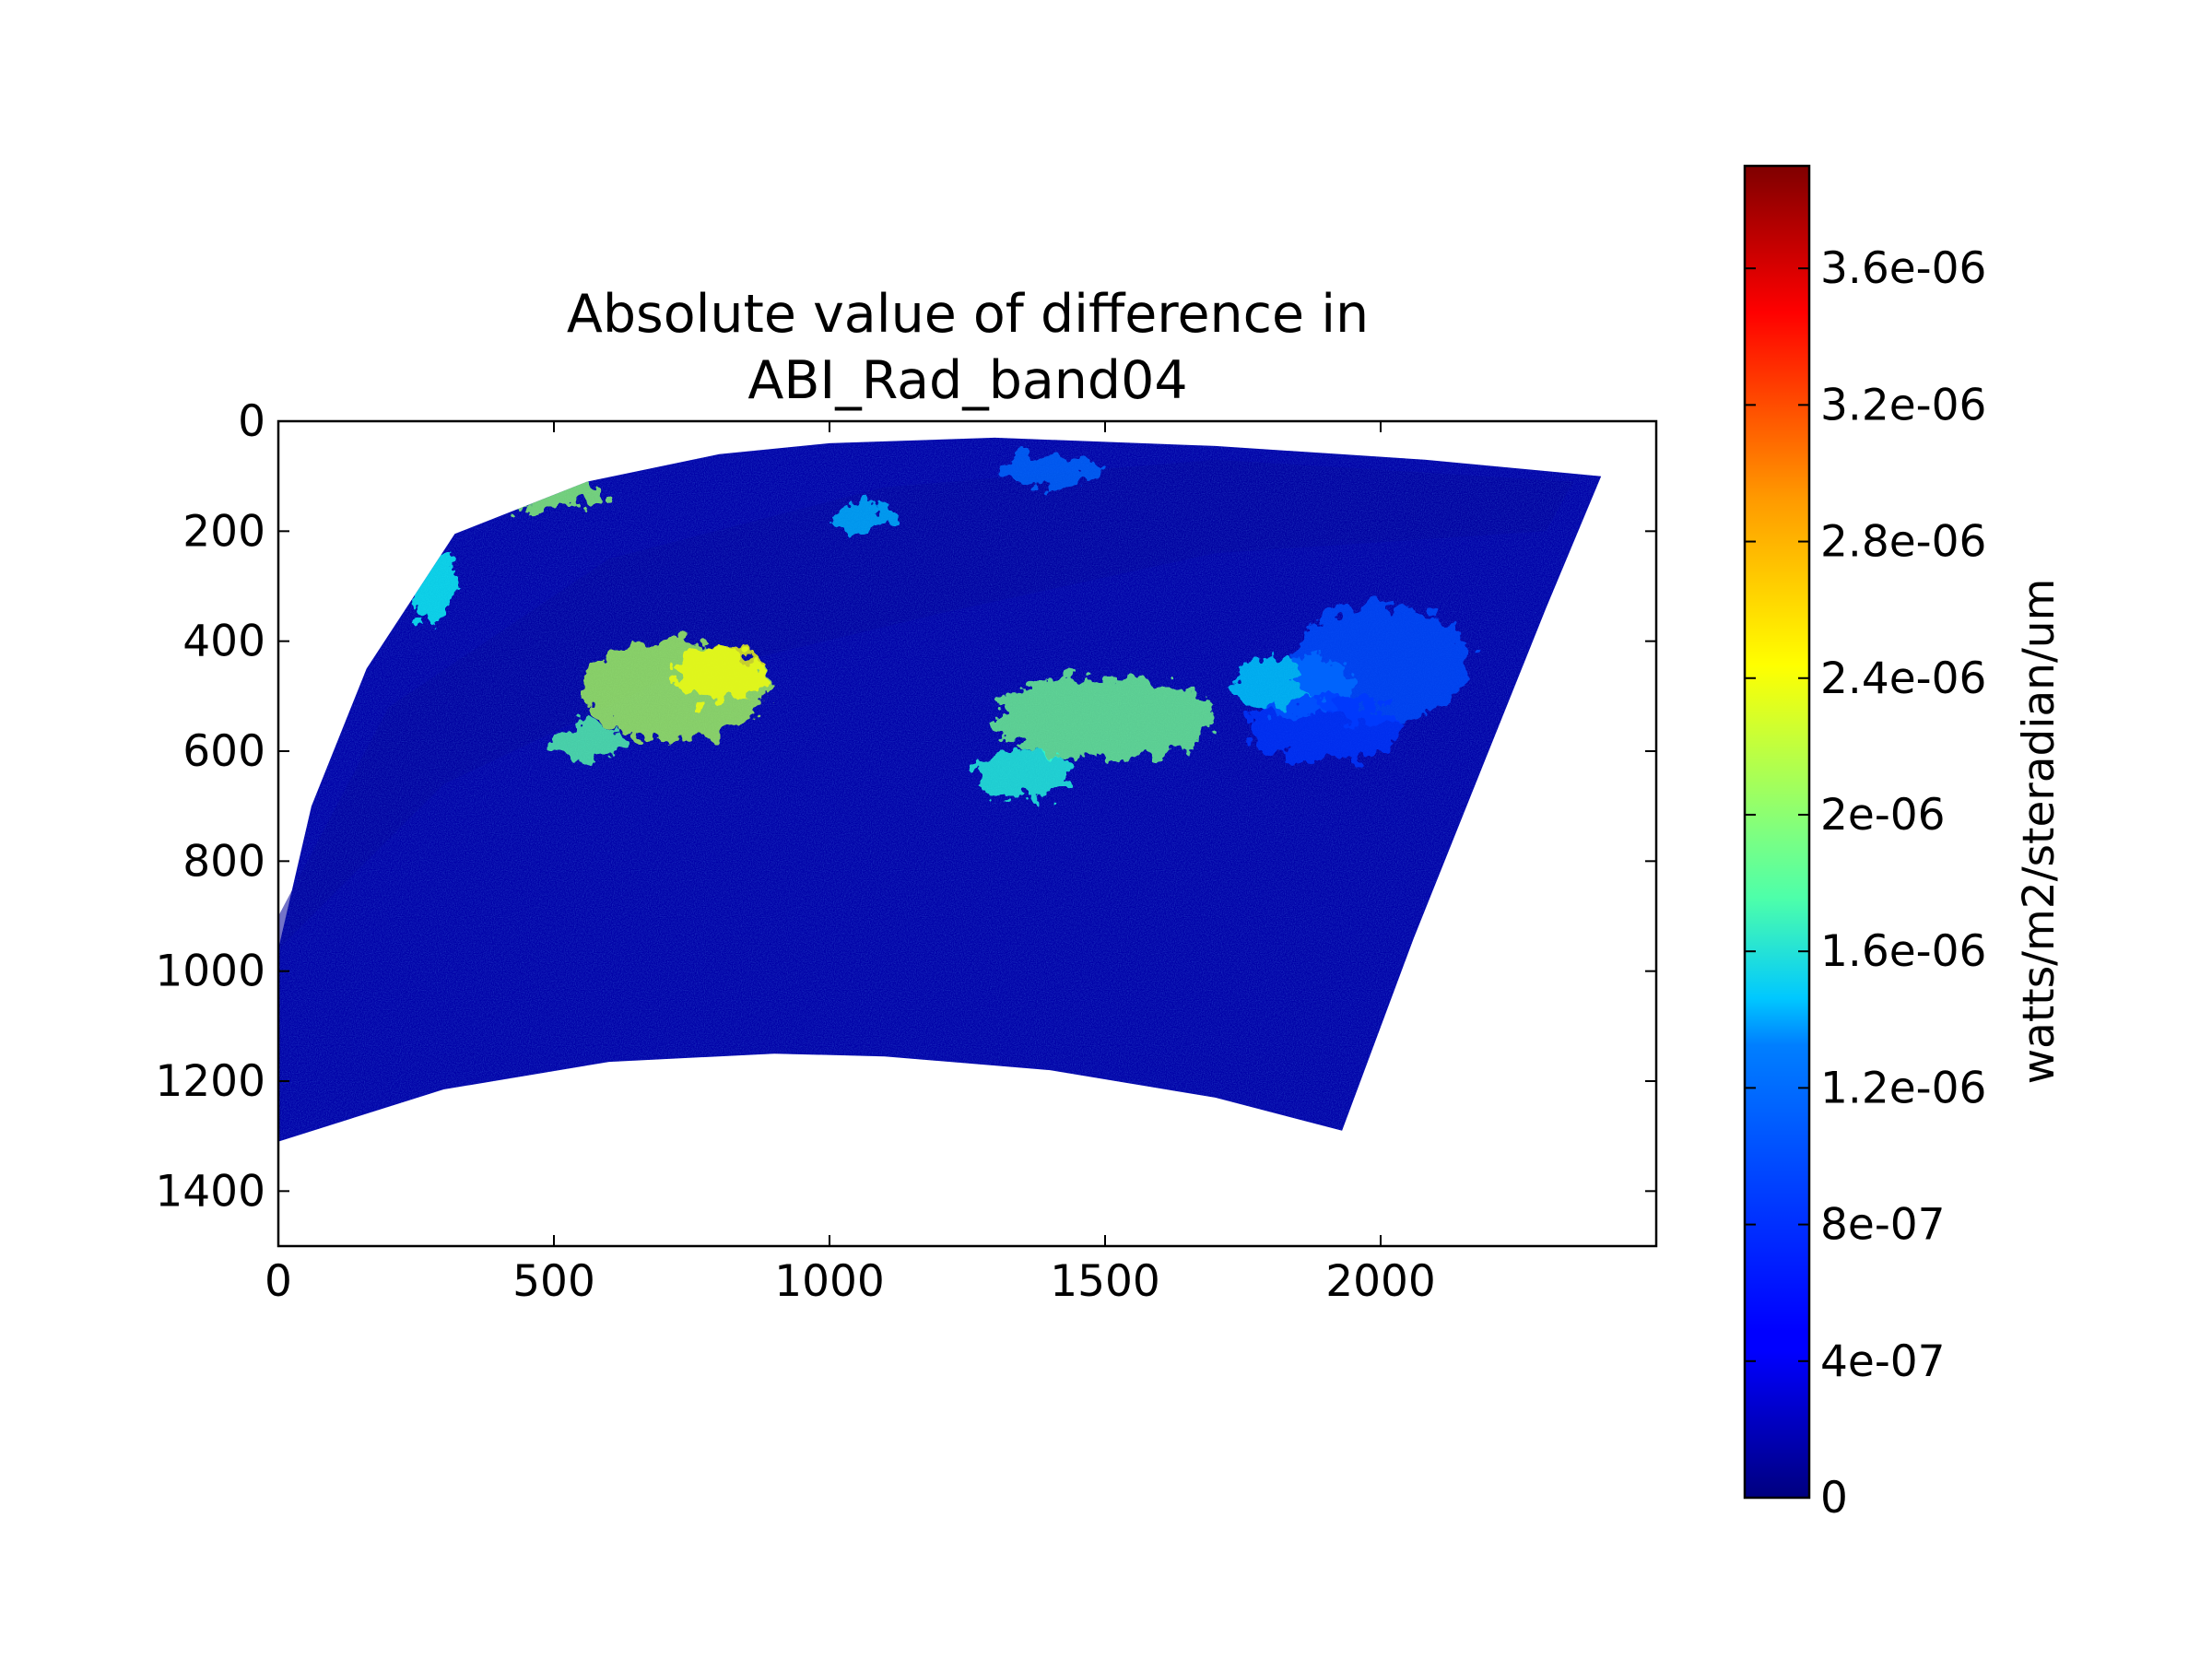 Image resolution: width=2212 pixels, height=1659 pixels. I want to click on x-tick-label: 2000, so click(1380, 1281).